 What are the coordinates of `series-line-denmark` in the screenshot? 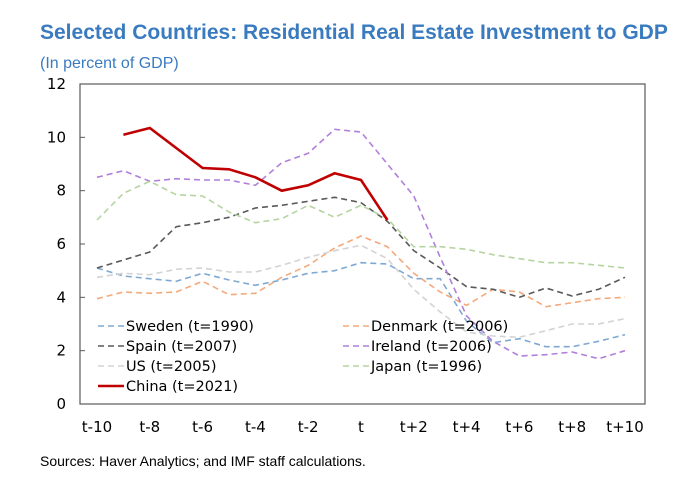 It's located at (361, 271).